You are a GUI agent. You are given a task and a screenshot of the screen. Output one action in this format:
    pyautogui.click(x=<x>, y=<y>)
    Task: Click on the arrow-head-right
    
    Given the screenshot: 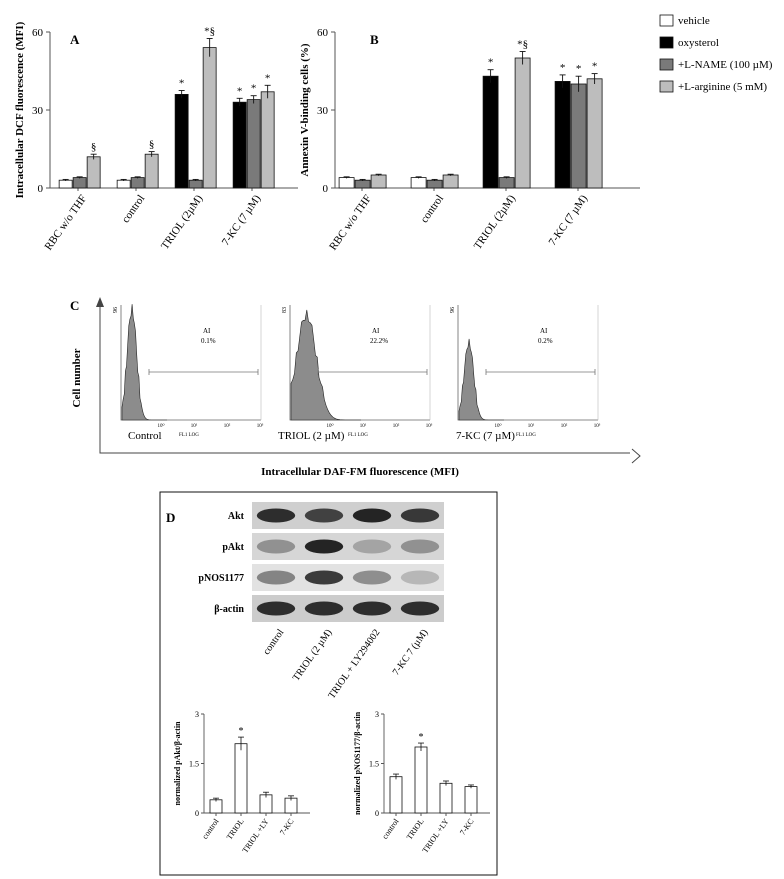 What is the action you would take?
    pyautogui.click(x=636, y=456)
    